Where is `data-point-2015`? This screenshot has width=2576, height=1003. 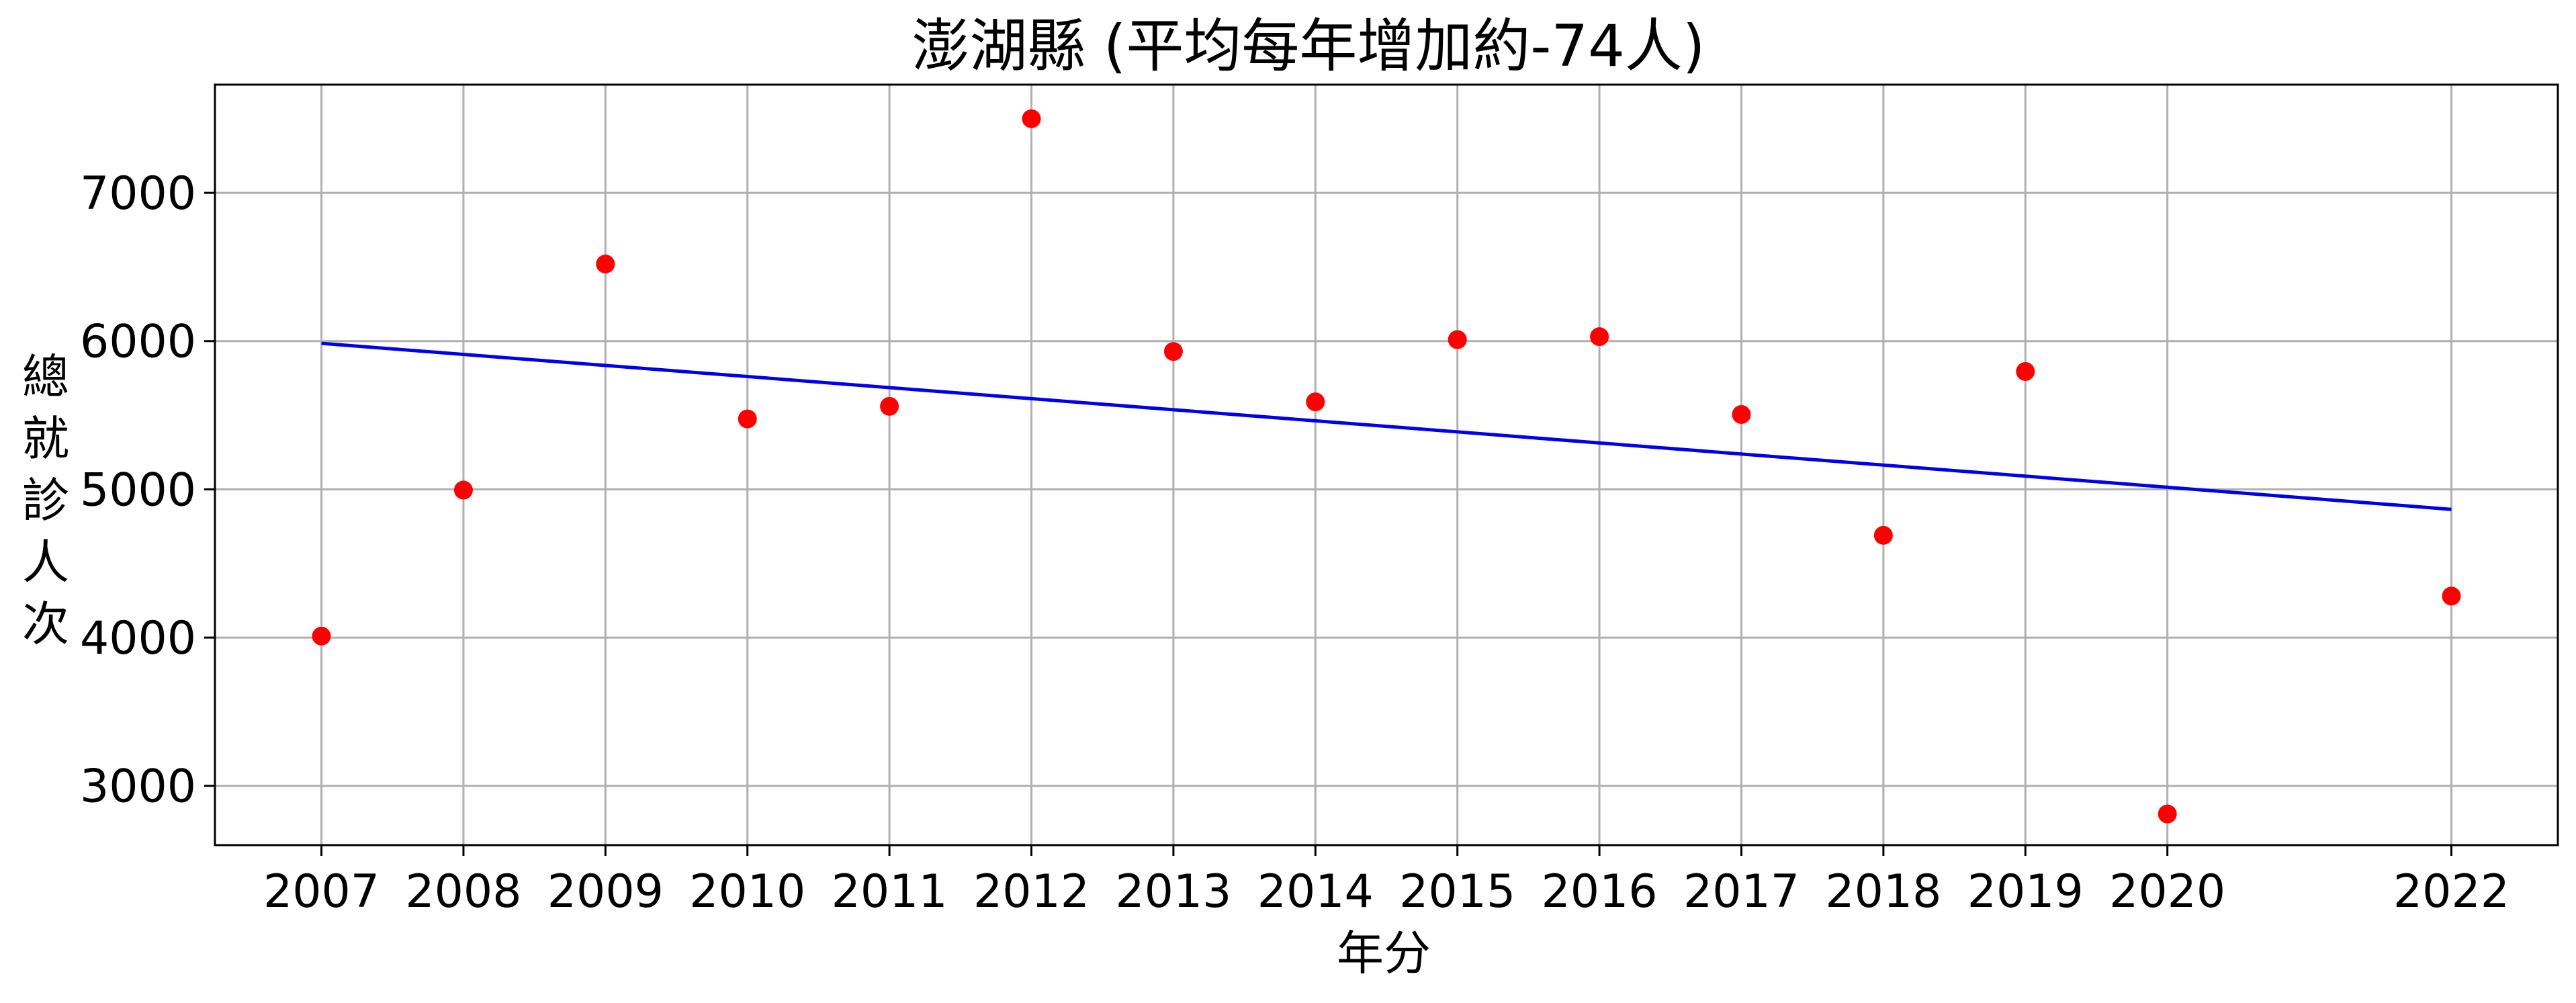 data-point-2015 is located at coordinates (1458, 339).